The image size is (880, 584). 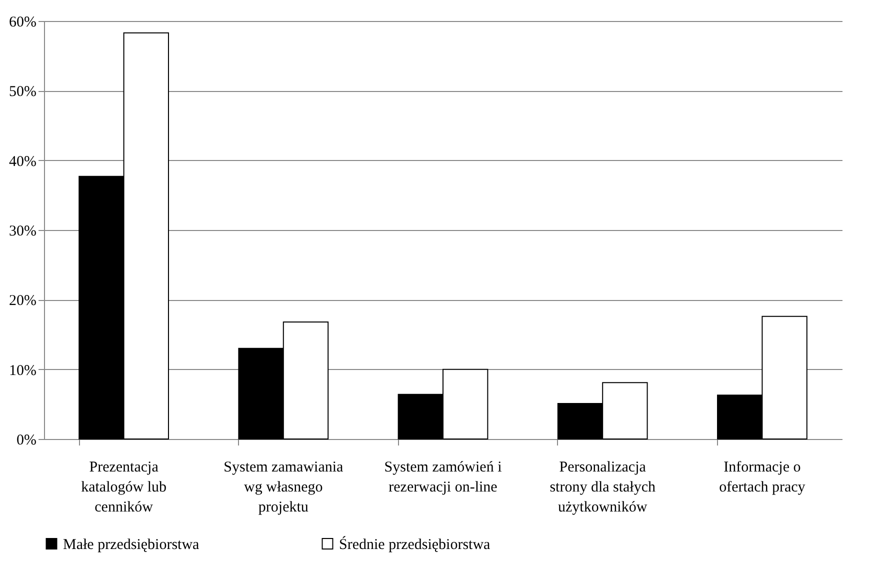 I want to click on x-tick-label: Prezentacja katalogów lub cenników, so click(x=124, y=488).